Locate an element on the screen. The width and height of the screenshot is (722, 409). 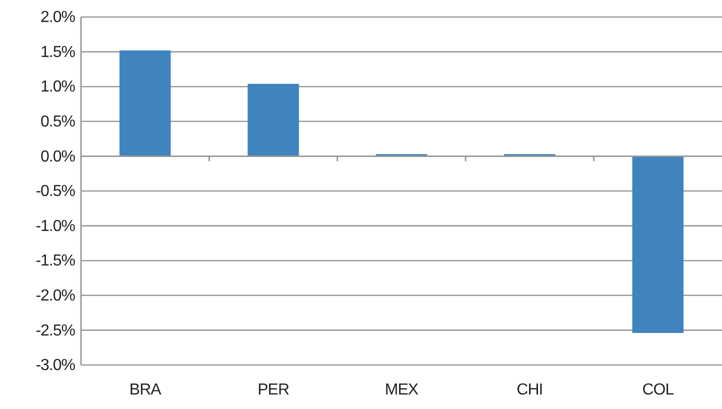
x-tick-label: BRA is located at coordinates (145, 389).